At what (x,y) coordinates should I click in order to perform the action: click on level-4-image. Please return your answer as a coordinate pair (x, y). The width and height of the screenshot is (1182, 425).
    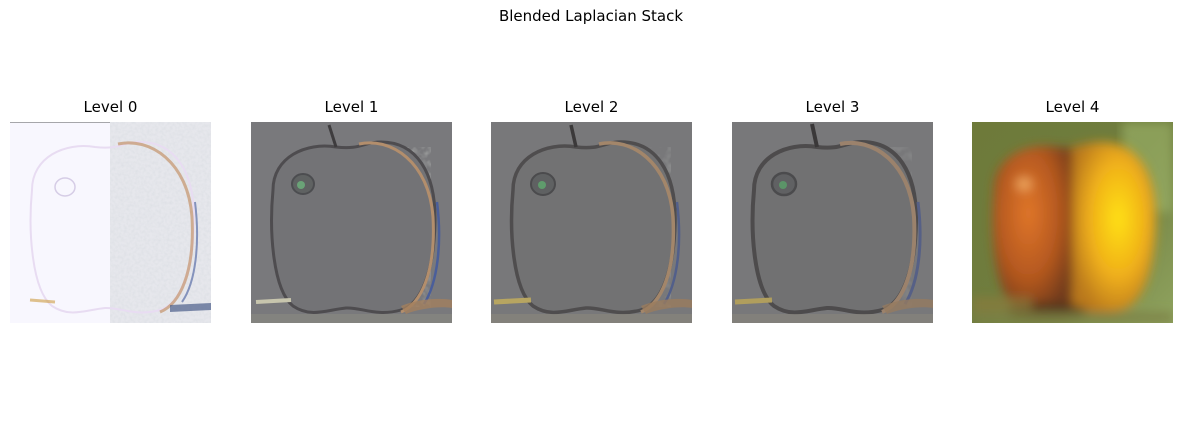
    Looking at the image, I should click on (1072, 222).